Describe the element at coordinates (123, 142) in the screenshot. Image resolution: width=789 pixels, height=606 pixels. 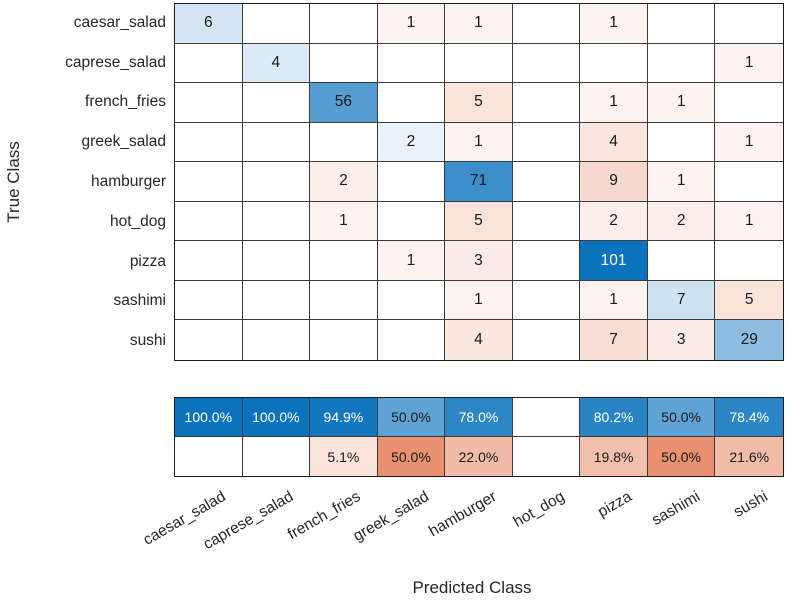
I see `y-tick-label: greek_salad` at that location.